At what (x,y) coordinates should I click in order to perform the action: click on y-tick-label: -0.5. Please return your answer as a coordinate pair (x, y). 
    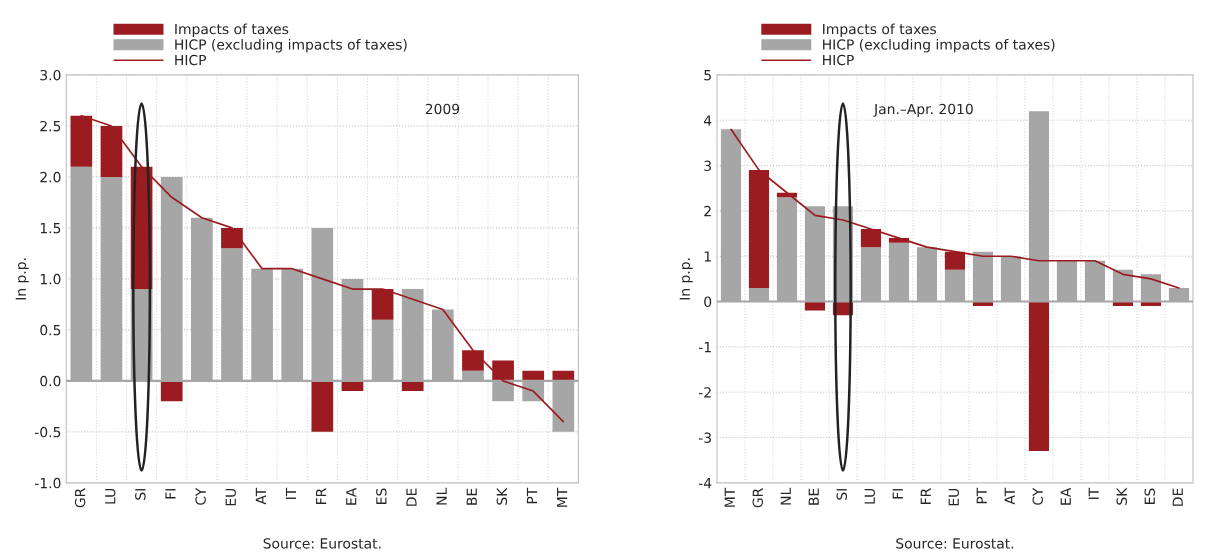
    Looking at the image, I should click on (47, 432).